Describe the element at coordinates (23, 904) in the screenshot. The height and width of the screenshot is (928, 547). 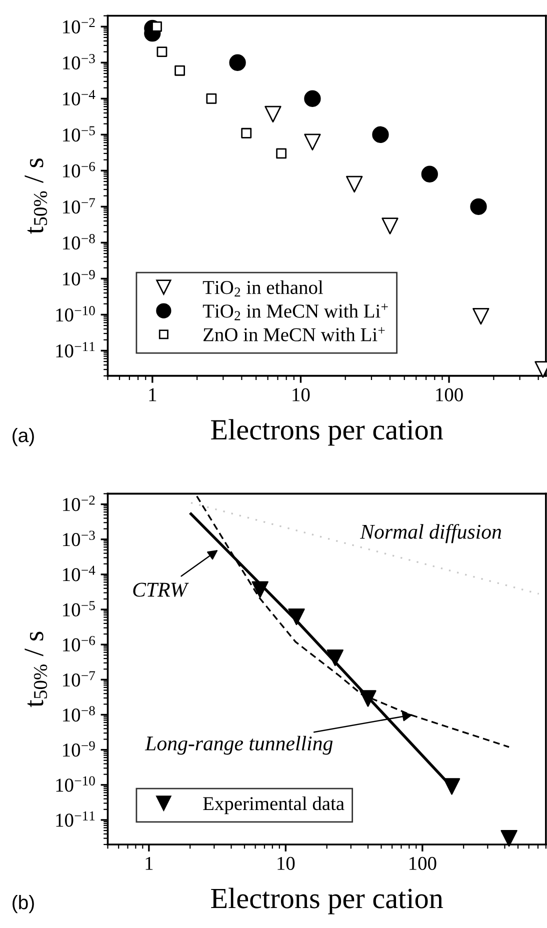
I see `text: (b)` at that location.